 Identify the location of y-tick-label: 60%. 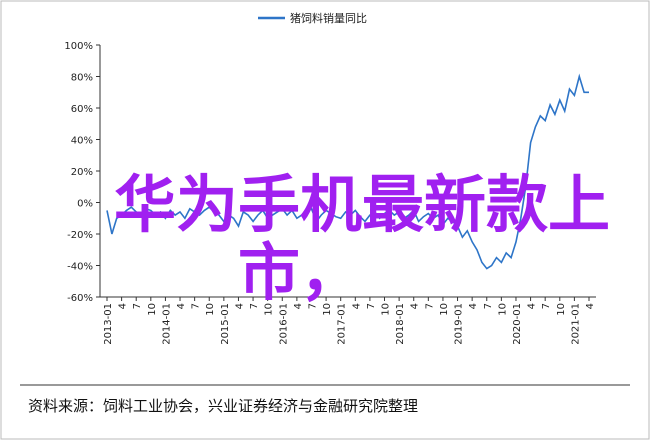
(82, 109).